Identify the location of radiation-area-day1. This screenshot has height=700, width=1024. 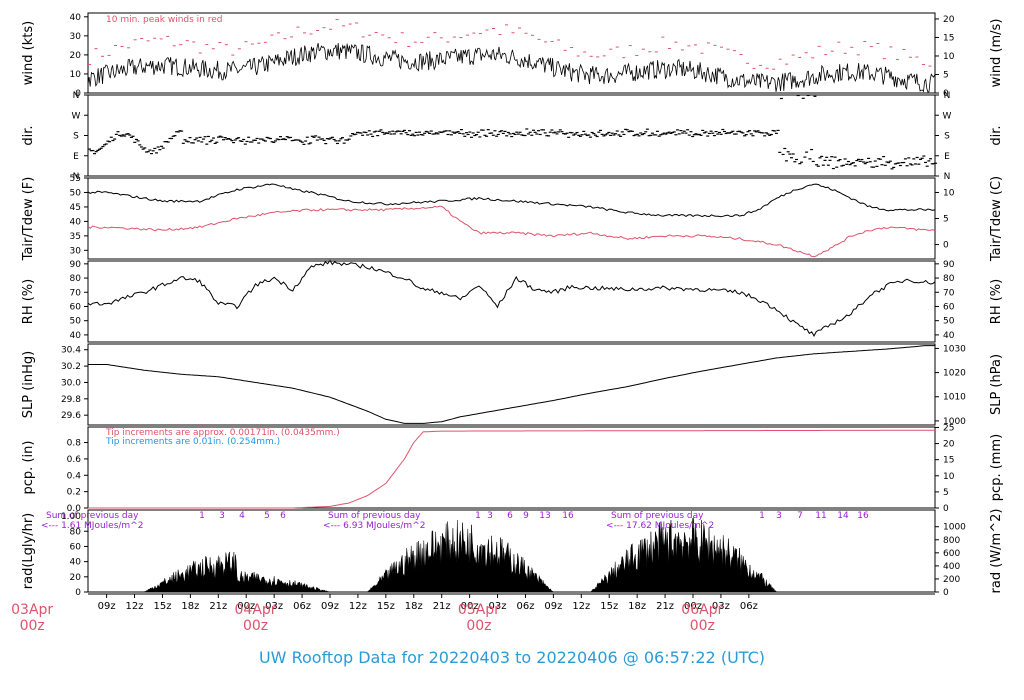
(236, 572).